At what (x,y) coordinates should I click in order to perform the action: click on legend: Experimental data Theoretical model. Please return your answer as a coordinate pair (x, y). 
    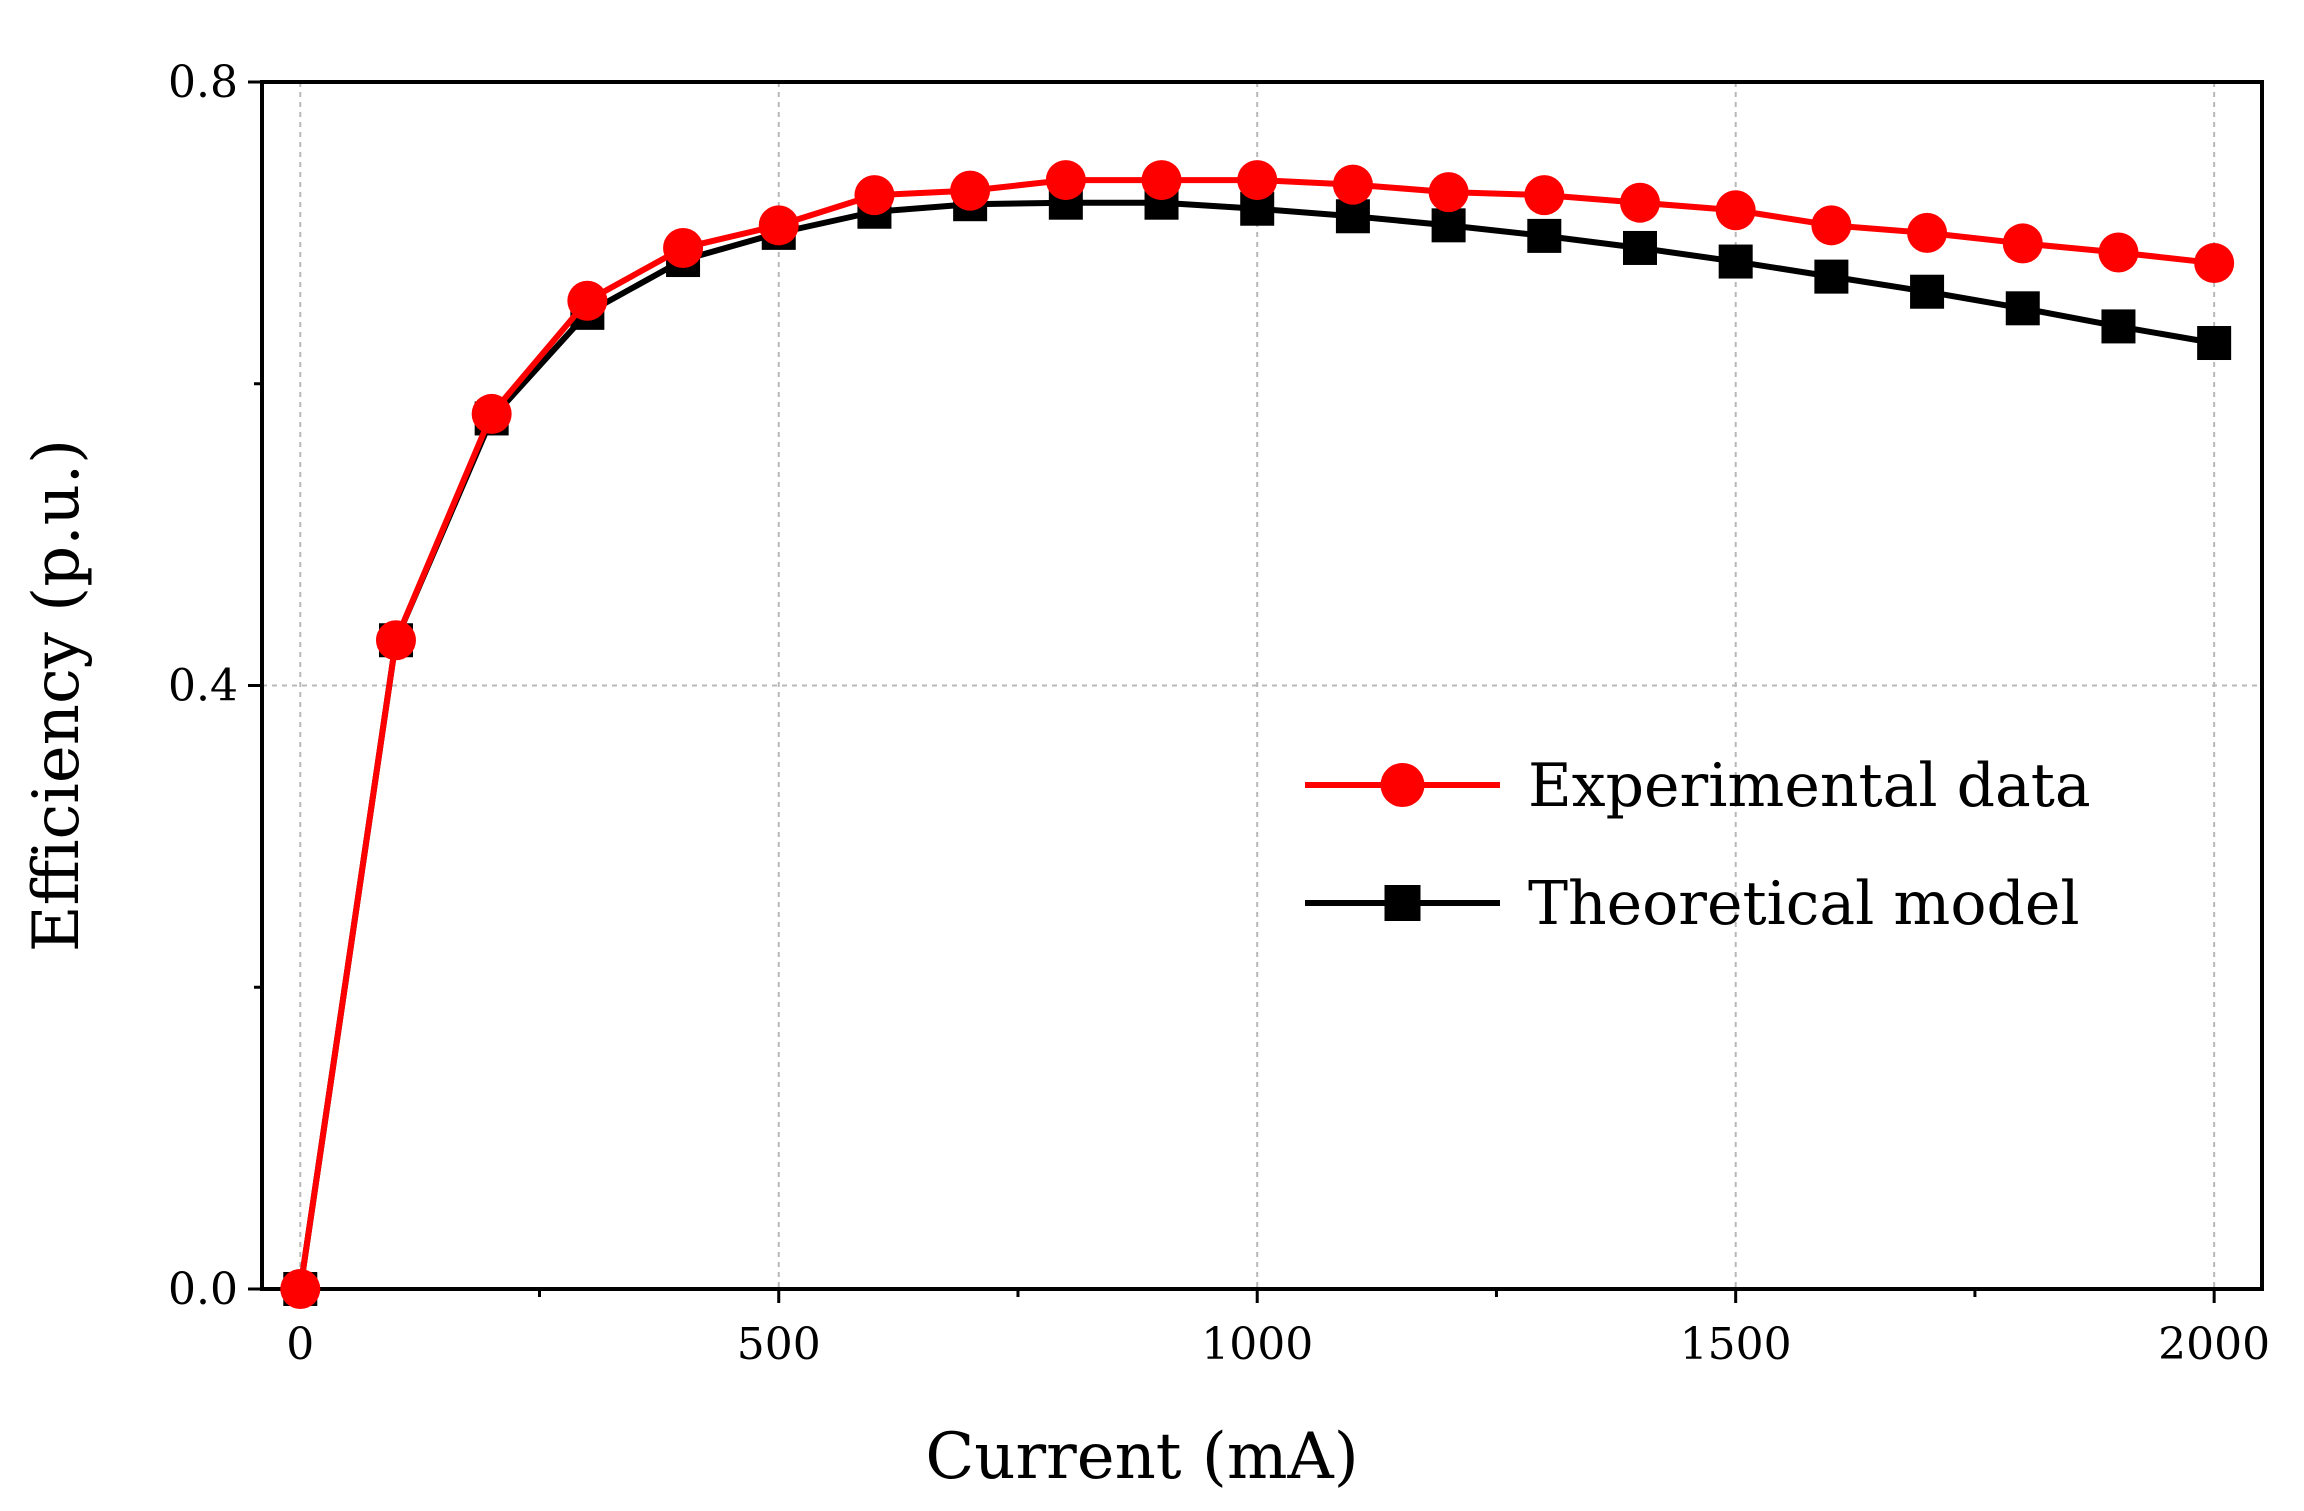
    Looking at the image, I should click on (1698, 845).